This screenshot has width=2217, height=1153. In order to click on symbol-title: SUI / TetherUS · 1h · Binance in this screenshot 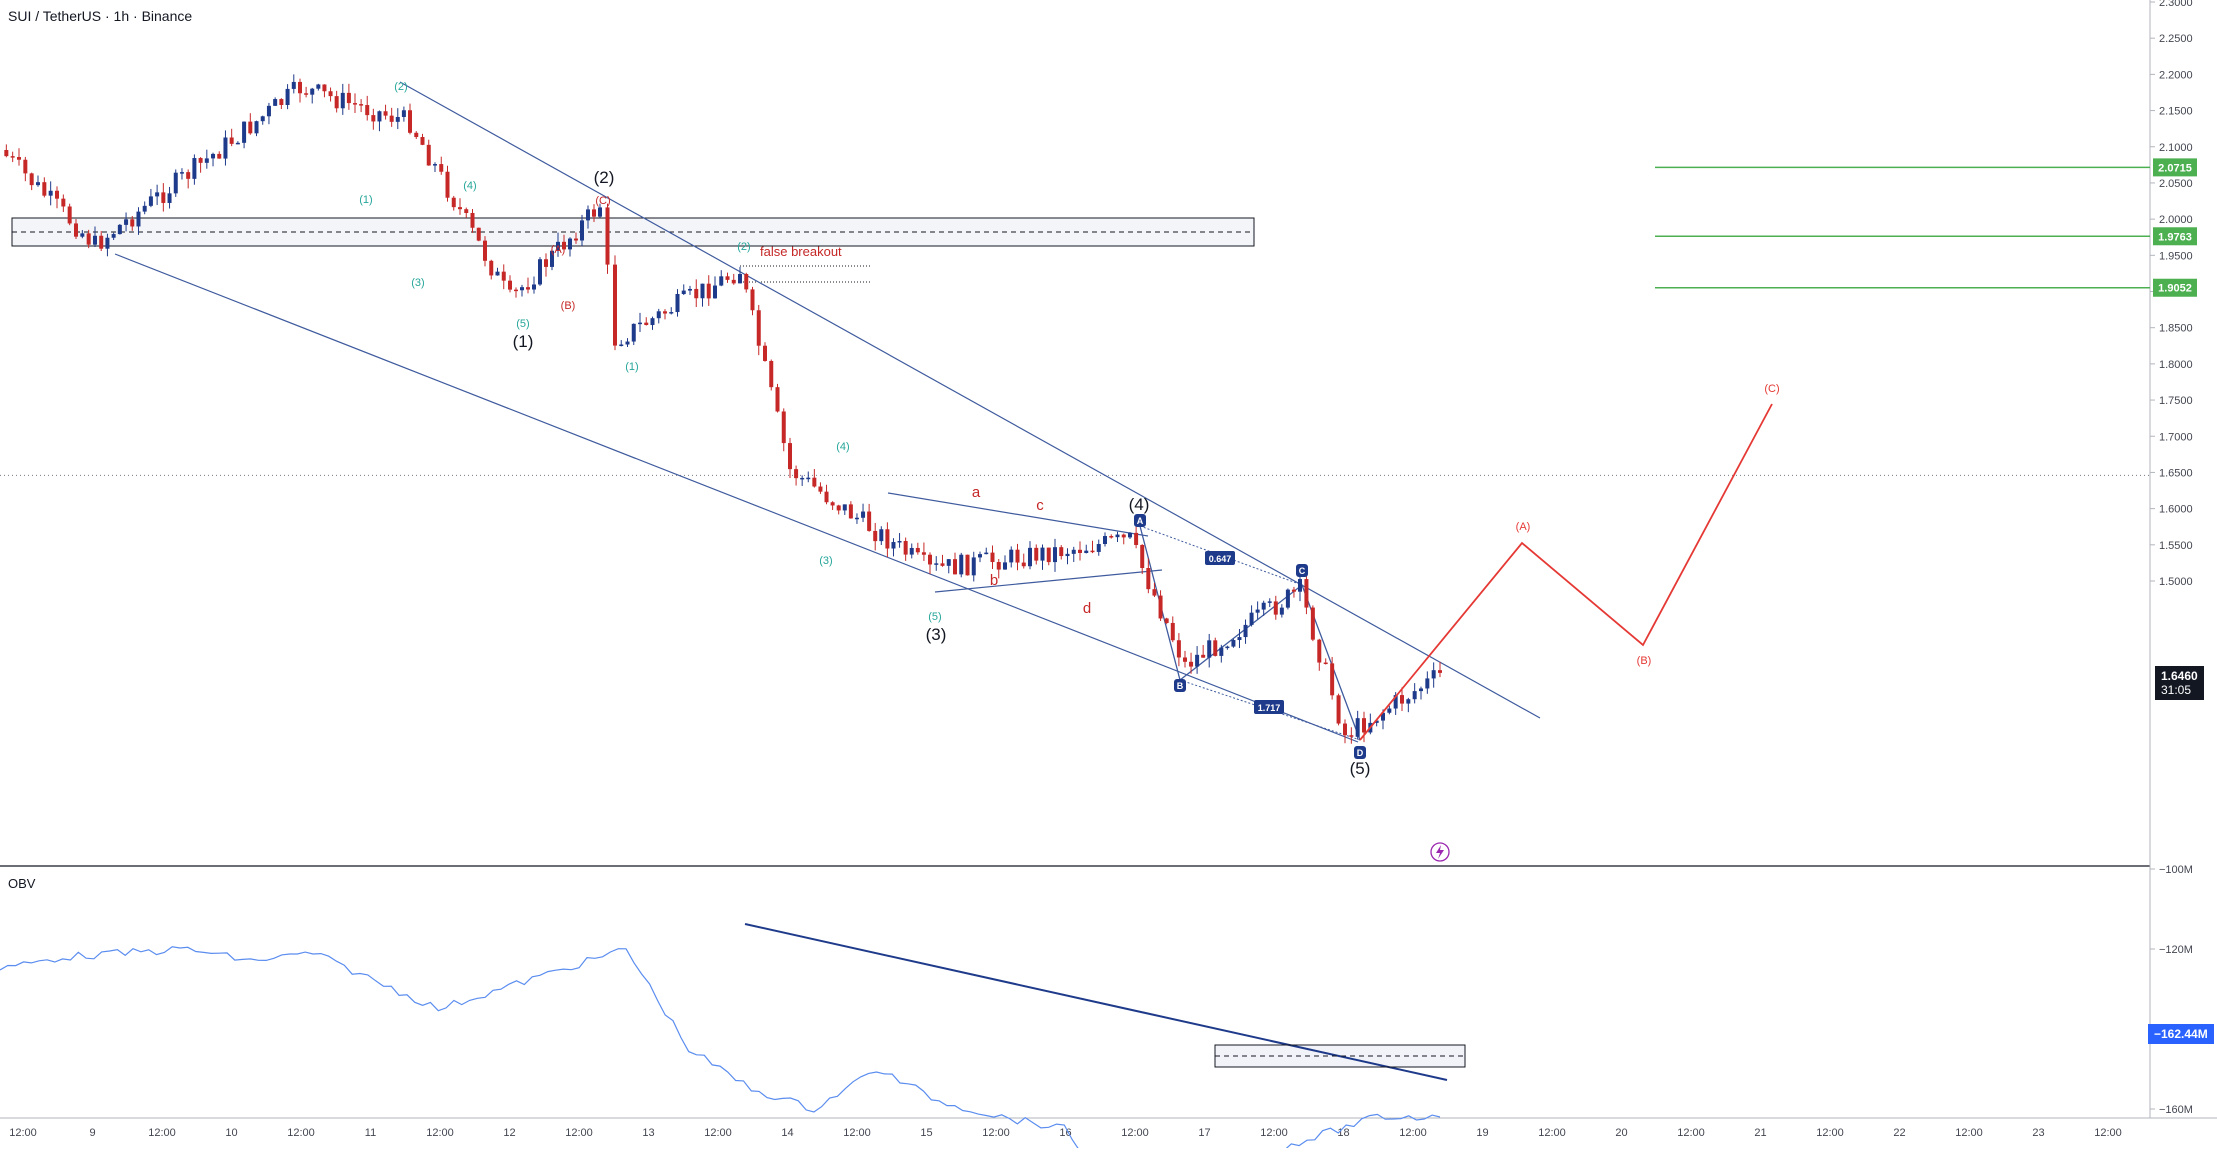, I will do `click(100, 16)`.